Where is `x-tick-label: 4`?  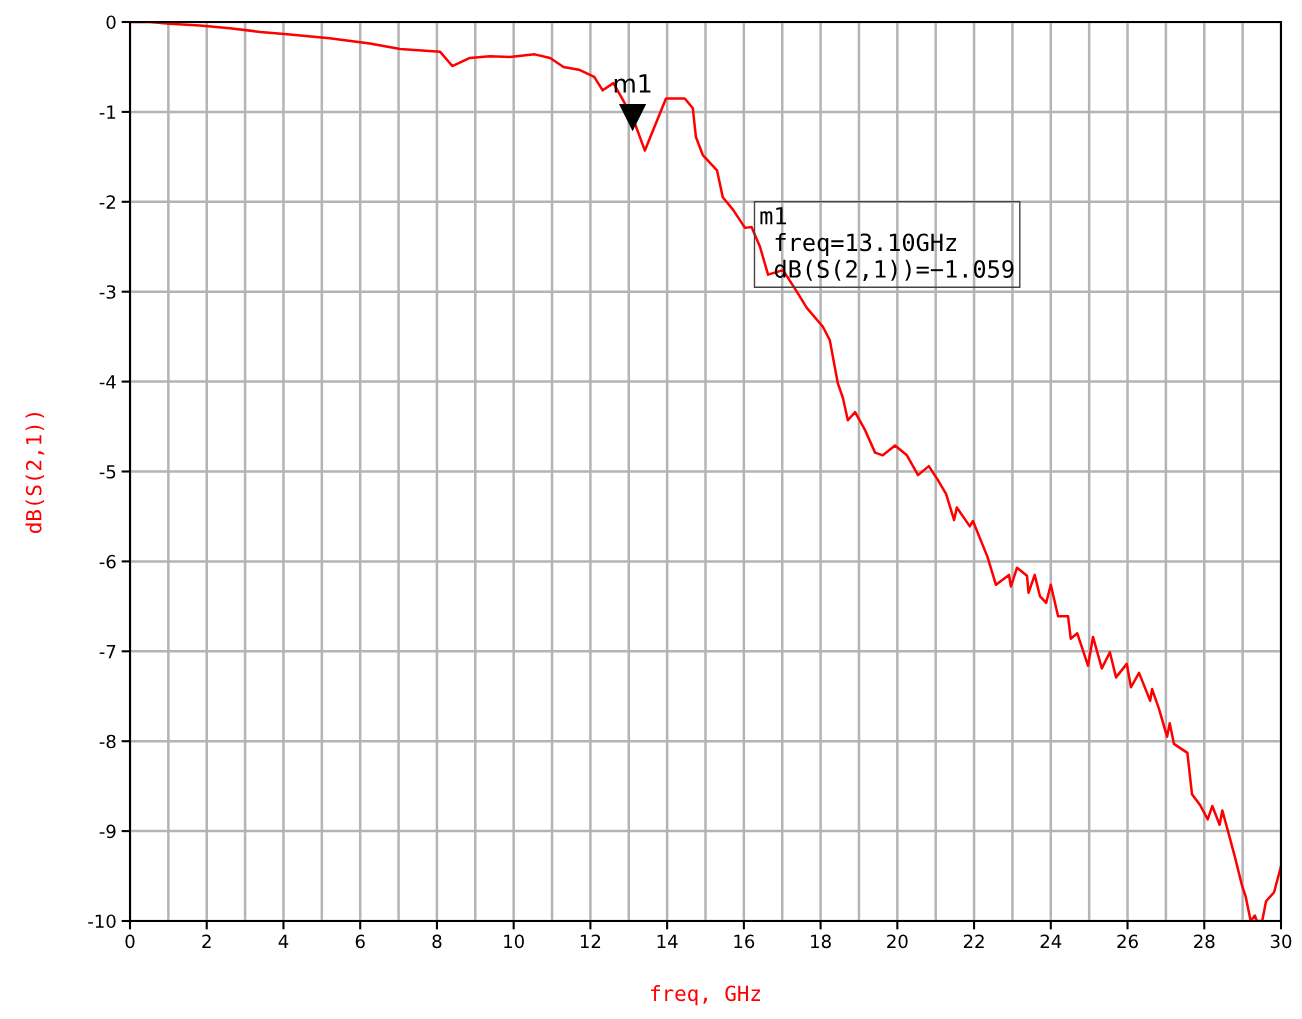
x-tick-label: 4 is located at coordinates (283, 941).